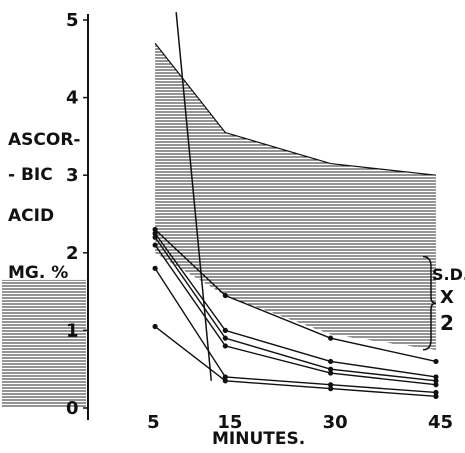 The width and height of the screenshot is (465, 453). I want to click on y-tick-label: 2, so click(72, 253).